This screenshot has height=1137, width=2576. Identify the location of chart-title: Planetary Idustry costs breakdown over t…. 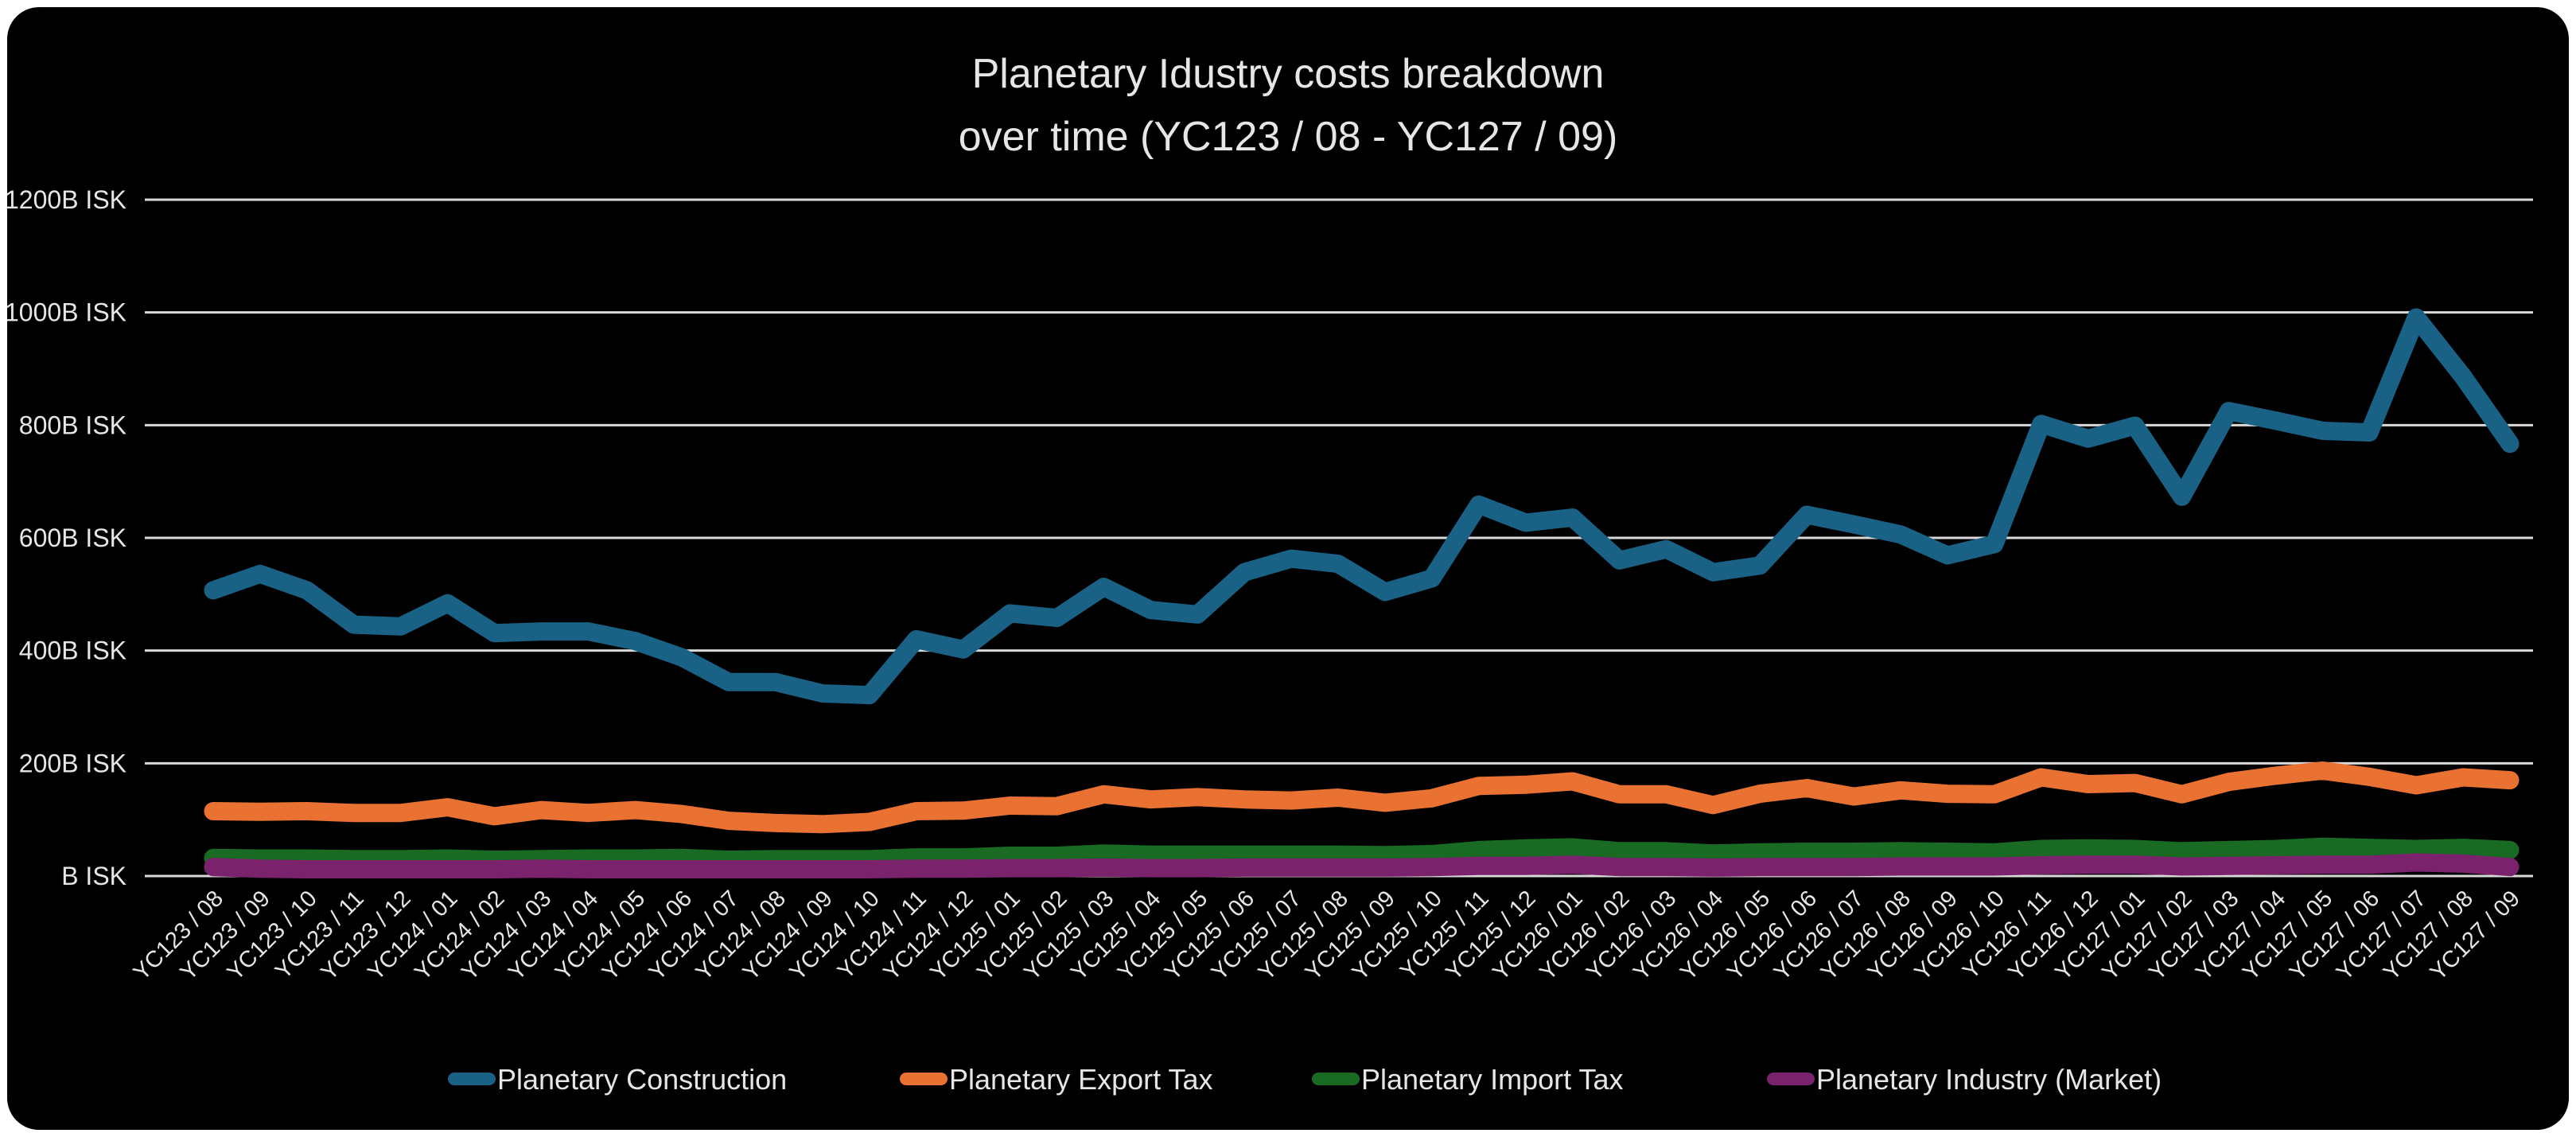
(1288, 105).